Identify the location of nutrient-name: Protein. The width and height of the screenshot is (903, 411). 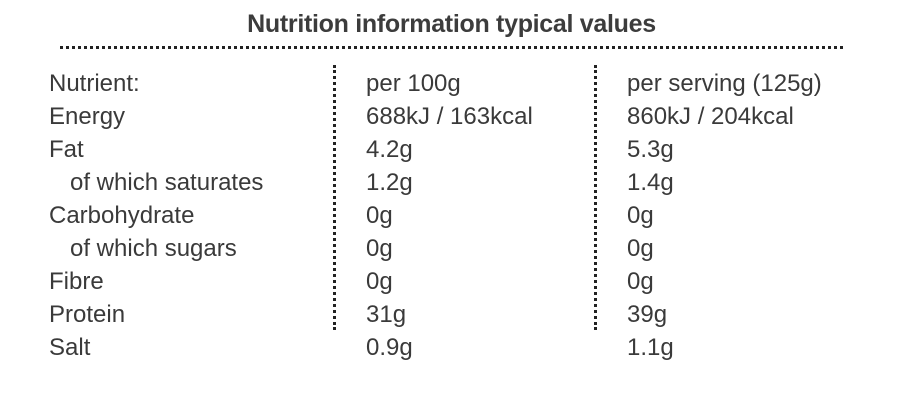
(87, 314).